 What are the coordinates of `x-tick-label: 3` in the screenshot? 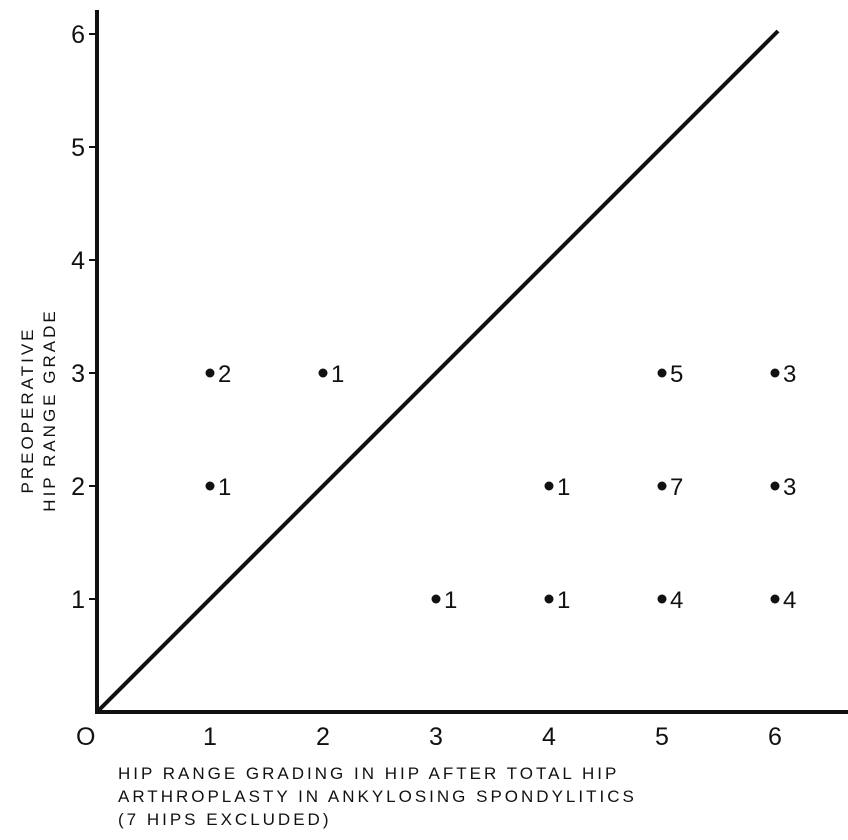 It's located at (436, 737).